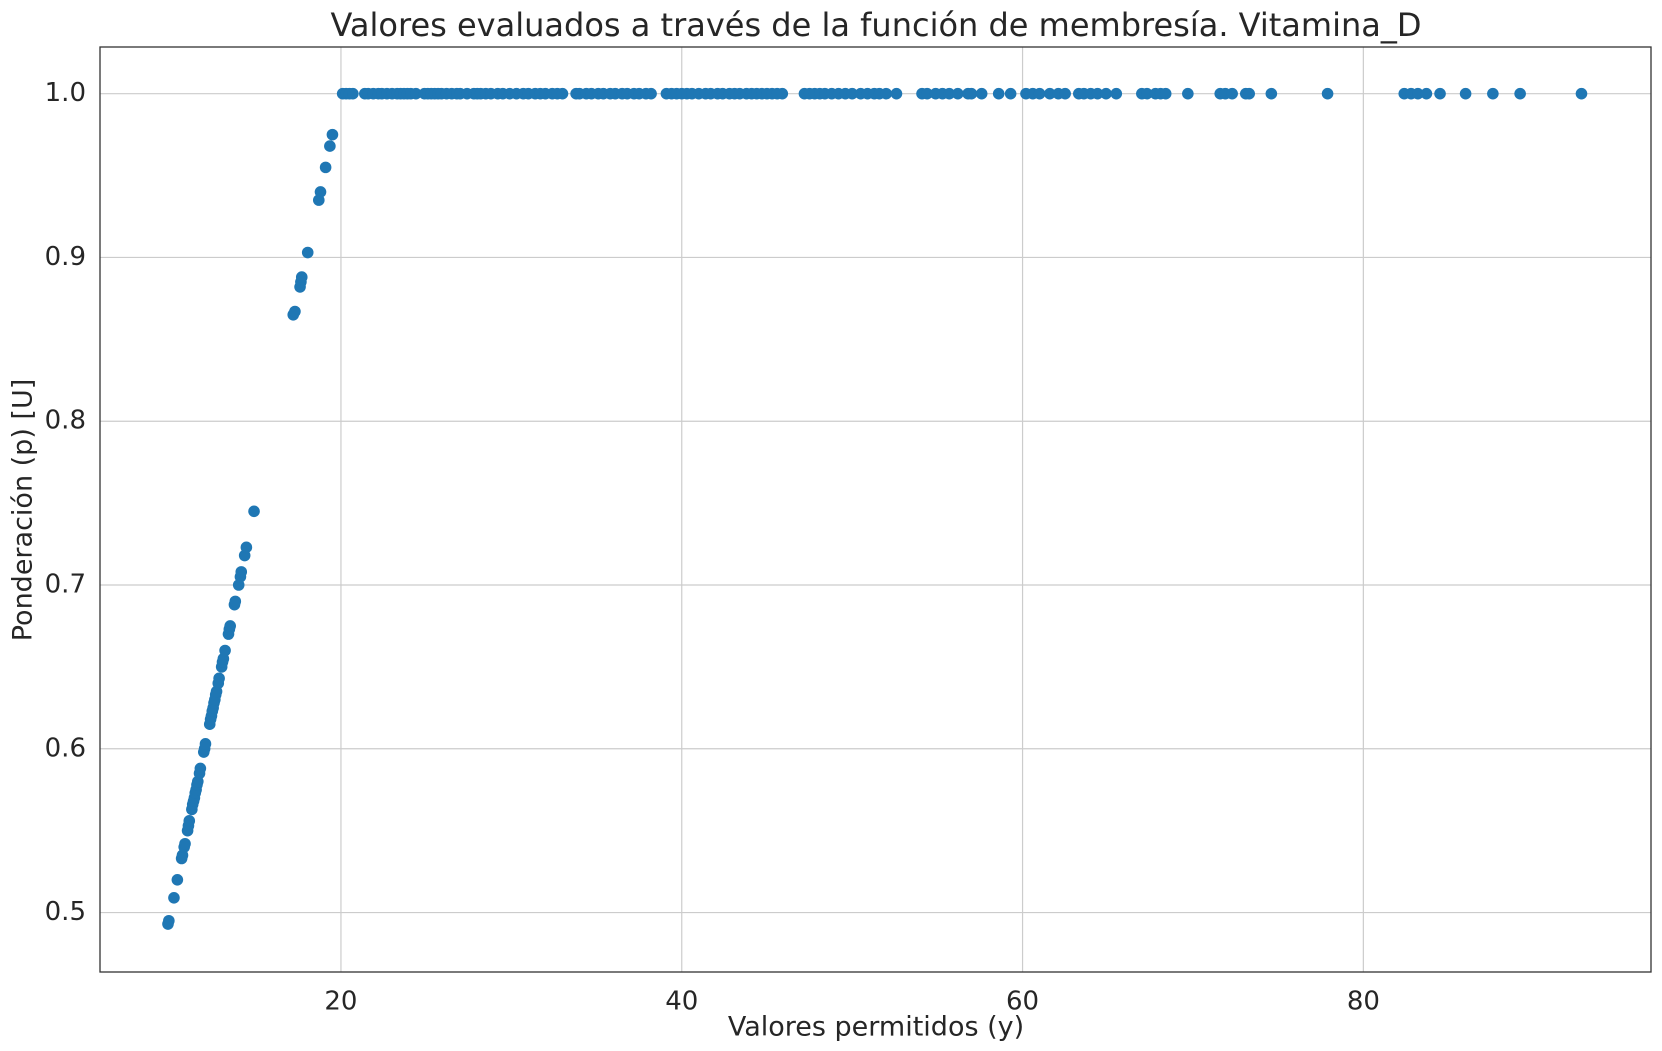  I want to click on y-tick-label: 0.9, so click(65, 257).